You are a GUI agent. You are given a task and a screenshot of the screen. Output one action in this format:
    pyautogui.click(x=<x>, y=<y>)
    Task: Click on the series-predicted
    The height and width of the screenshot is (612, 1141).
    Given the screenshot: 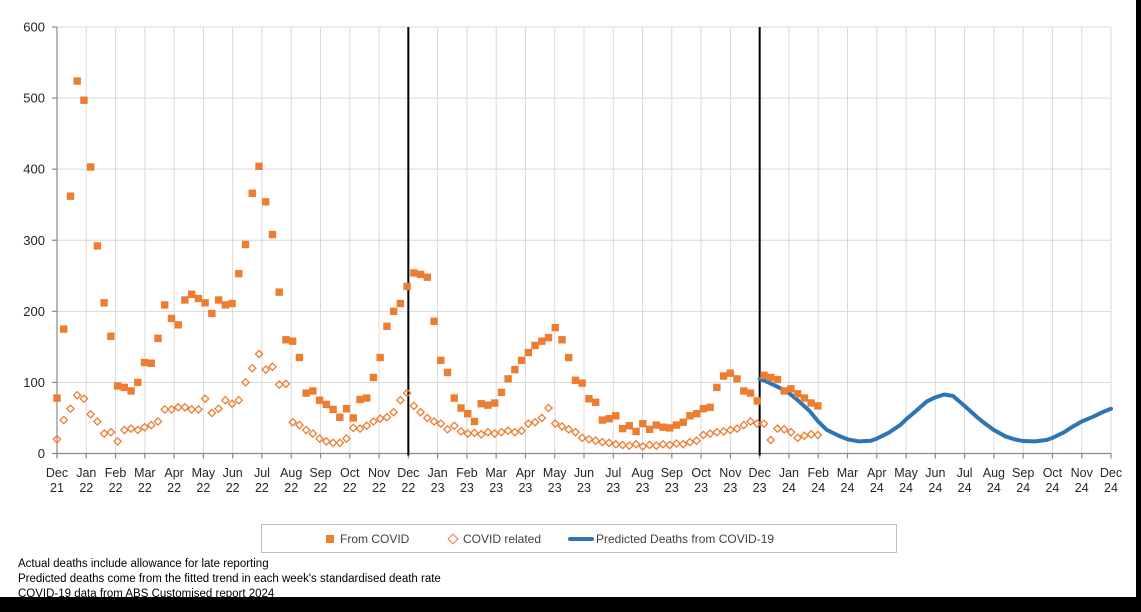 What is the action you would take?
    pyautogui.click(x=935, y=410)
    